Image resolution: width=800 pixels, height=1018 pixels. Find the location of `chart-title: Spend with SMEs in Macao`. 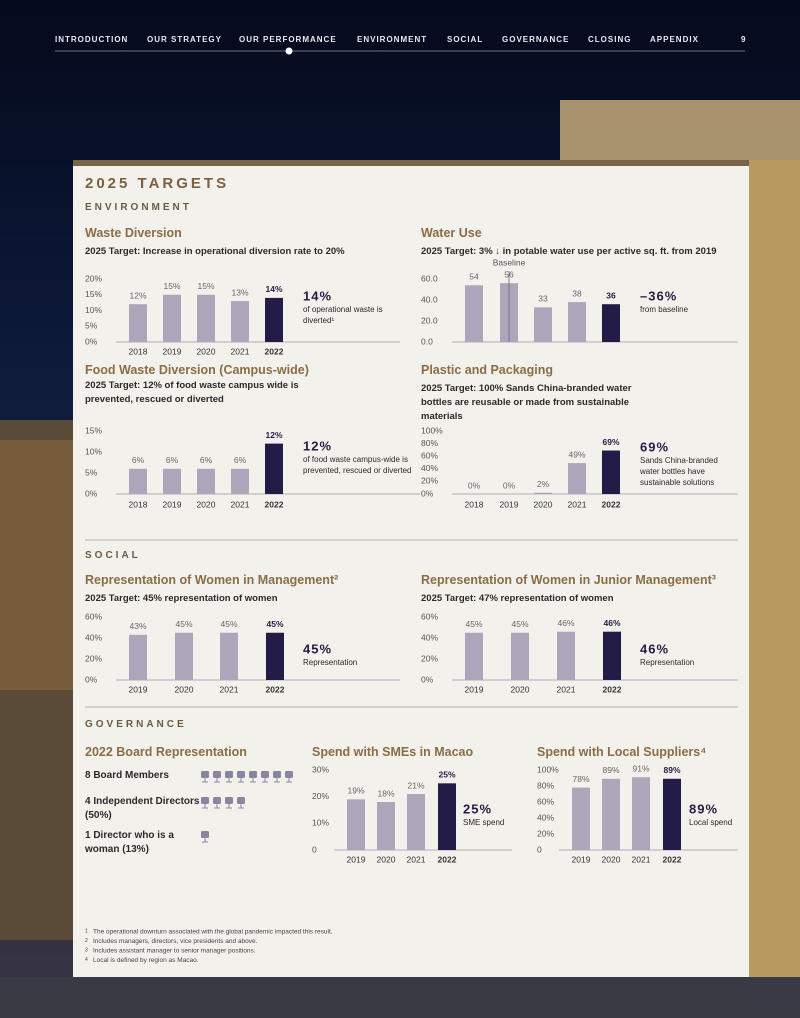

chart-title: Spend with SMEs in Macao is located at coordinates (393, 752).